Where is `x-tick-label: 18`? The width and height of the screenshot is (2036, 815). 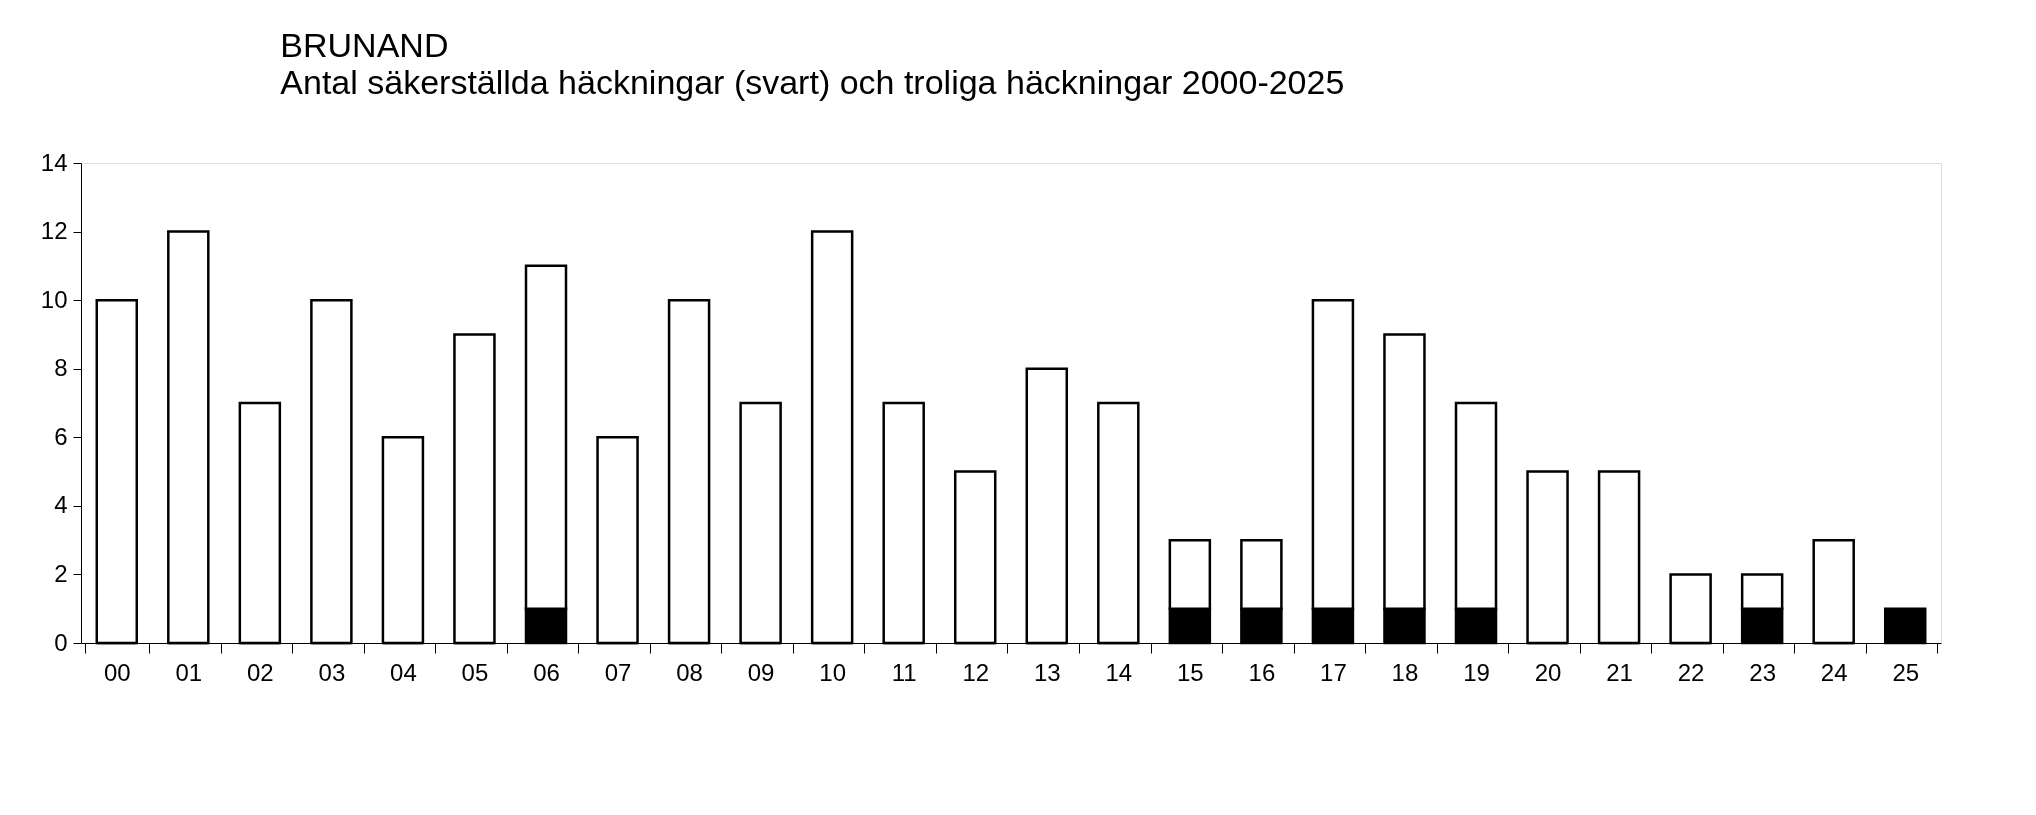
x-tick-label: 18 is located at coordinates (1405, 672).